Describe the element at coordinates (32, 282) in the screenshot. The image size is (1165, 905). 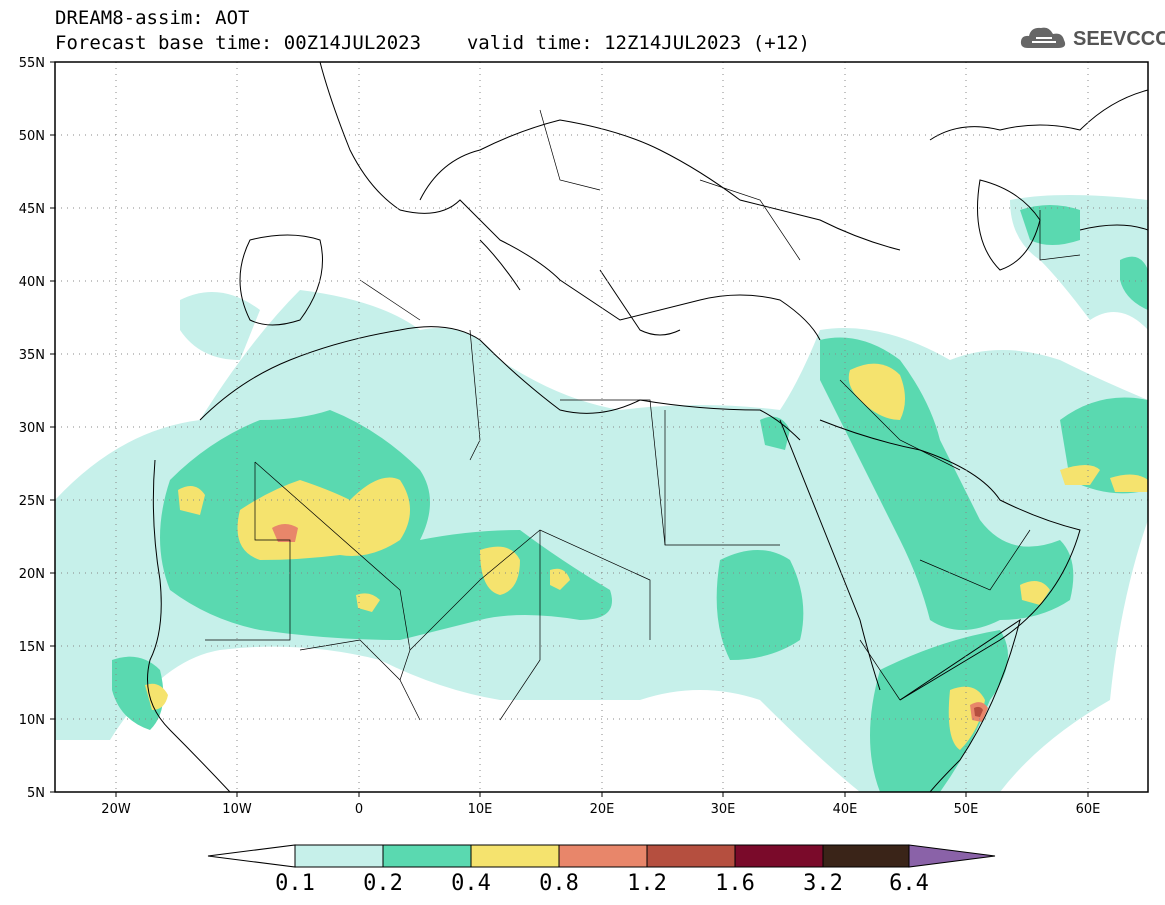
I see `lat-label: 40N` at that location.